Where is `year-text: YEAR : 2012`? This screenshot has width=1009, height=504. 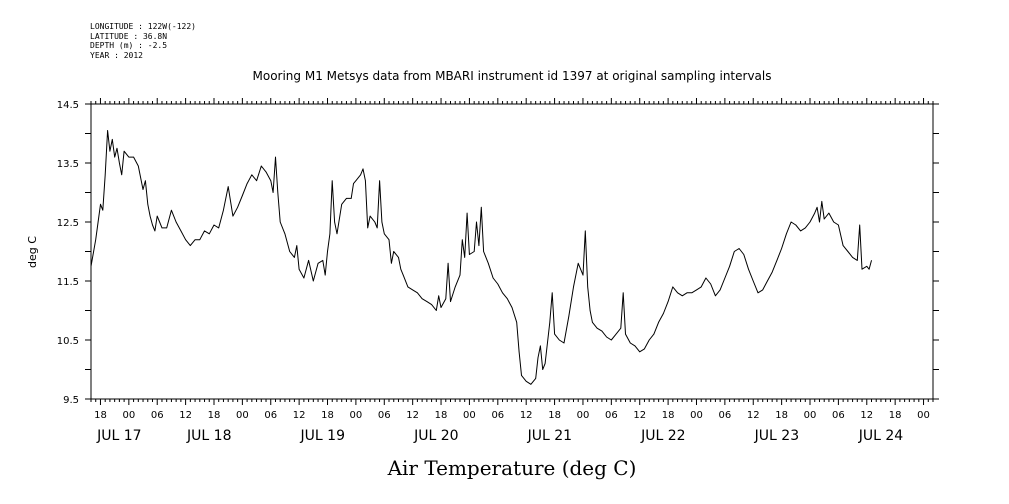 year-text: YEAR : 2012 is located at coordinates (116, 55).